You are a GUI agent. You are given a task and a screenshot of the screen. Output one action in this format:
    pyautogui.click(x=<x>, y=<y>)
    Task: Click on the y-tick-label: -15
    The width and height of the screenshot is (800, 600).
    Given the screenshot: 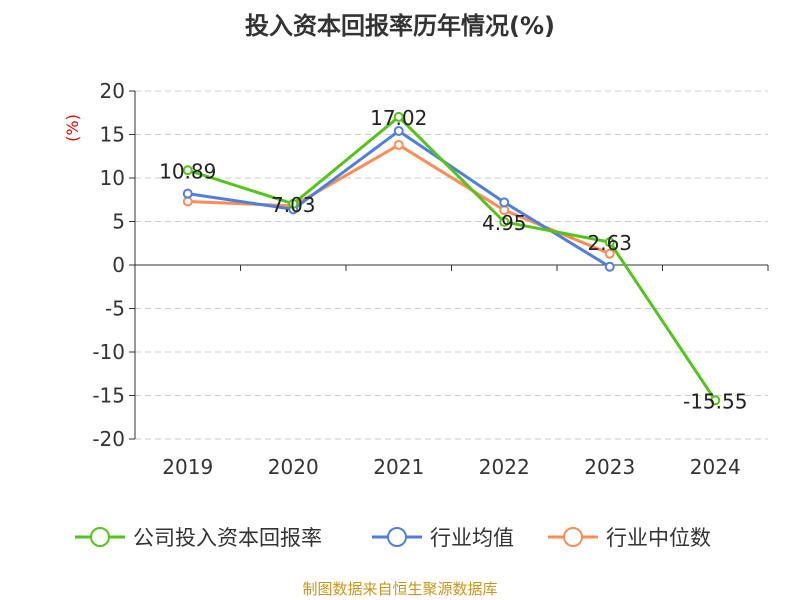 What is the action you would take?
    pyautogui.click(x=108, y=396)
    